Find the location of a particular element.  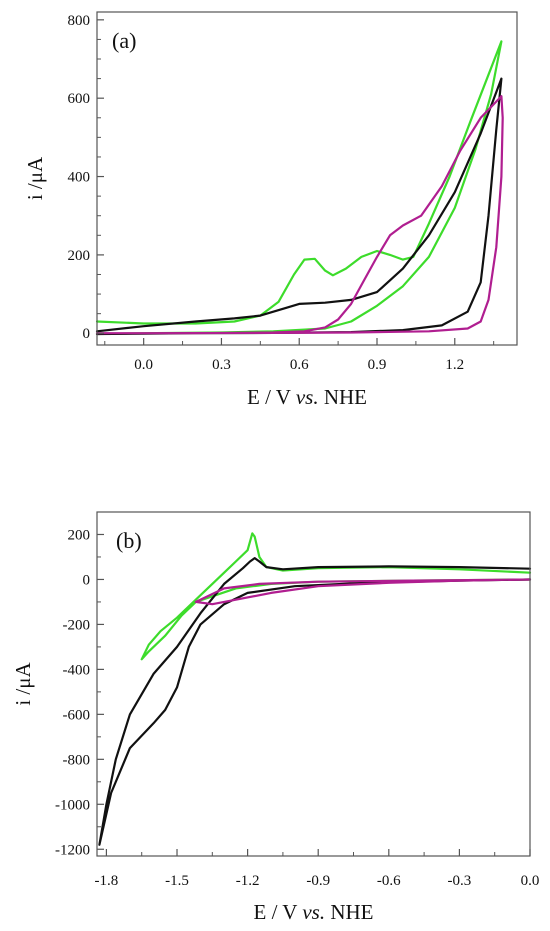

y-tick-label: -200 is located at coordinates (77, 625).